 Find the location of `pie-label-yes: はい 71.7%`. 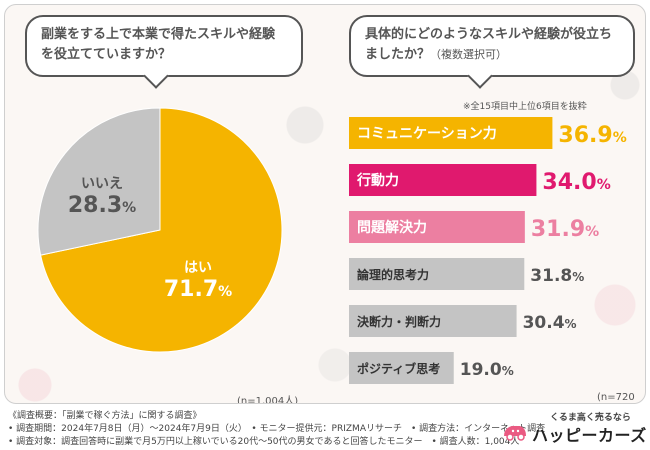

pie-label-yes: はい 71.7% is located at coordinates (198, 279).